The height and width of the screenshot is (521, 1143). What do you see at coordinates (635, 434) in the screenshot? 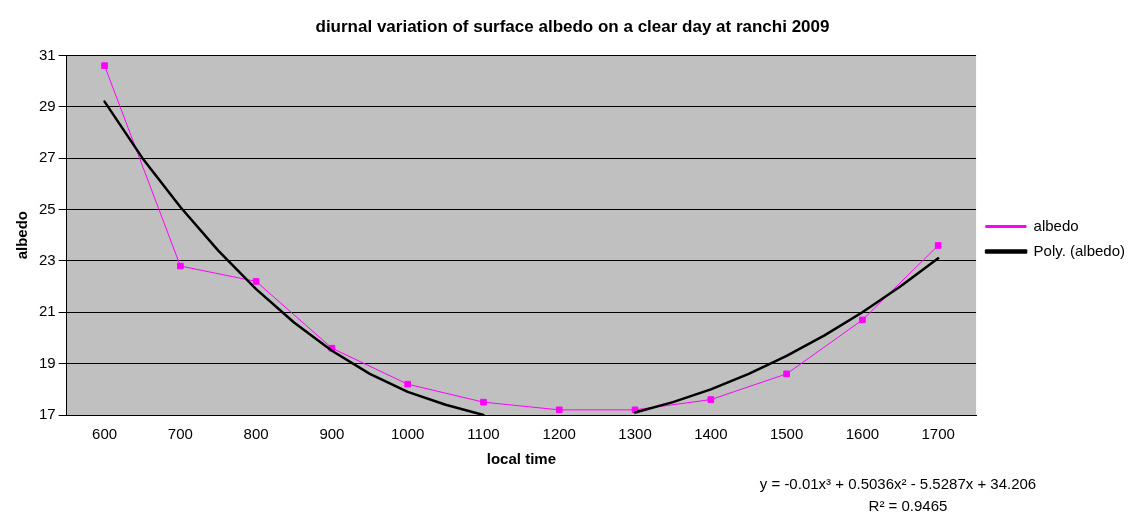
I see `x-tick-label: 1300` at bounding box center [635, 434].